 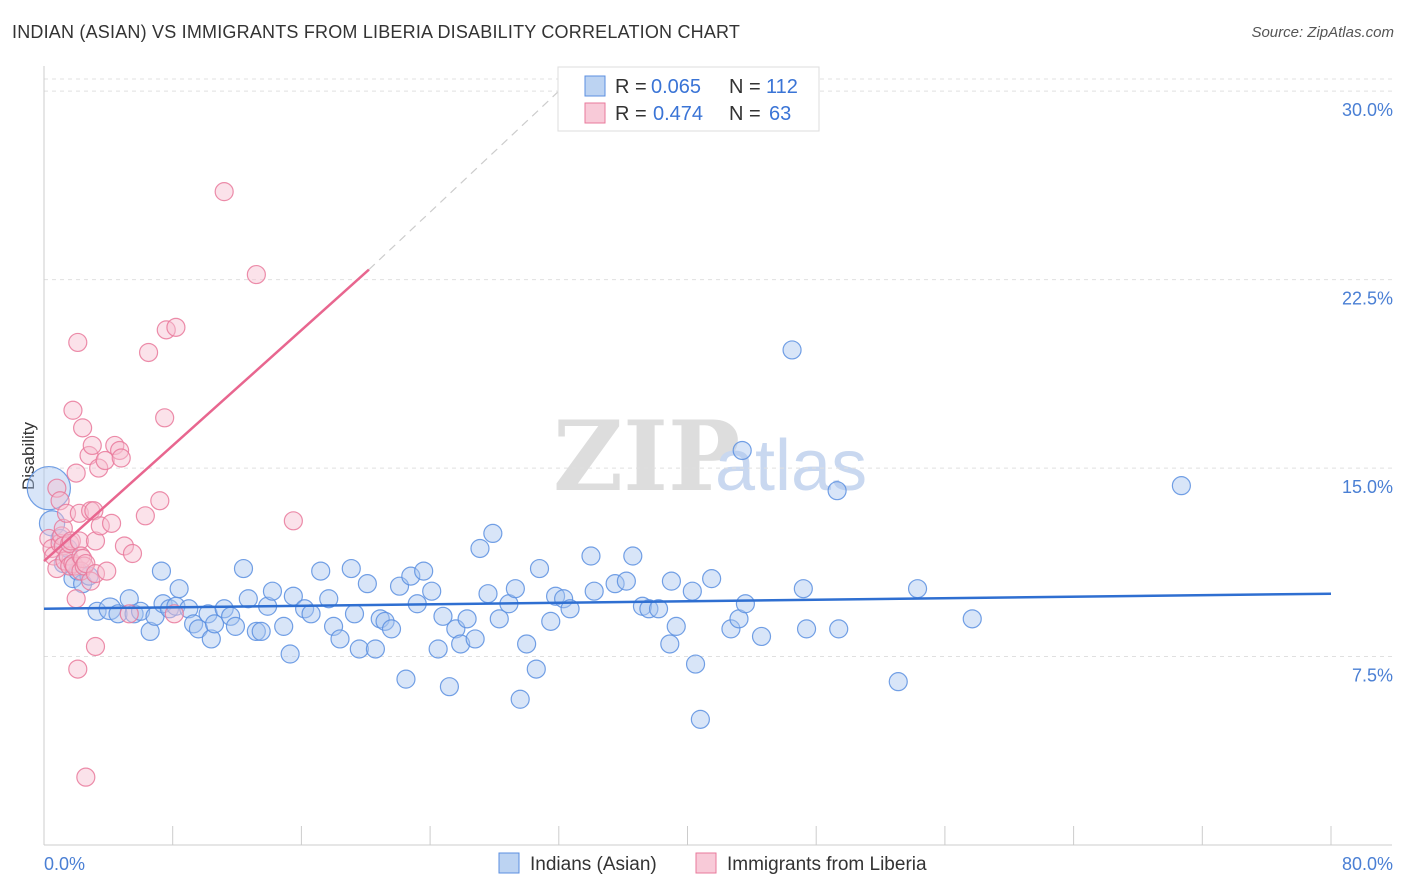 What do you see at coordinates (595, 86) in the screenshot?
I see `legend-swatch-indians` at bounding box center [595, 86].